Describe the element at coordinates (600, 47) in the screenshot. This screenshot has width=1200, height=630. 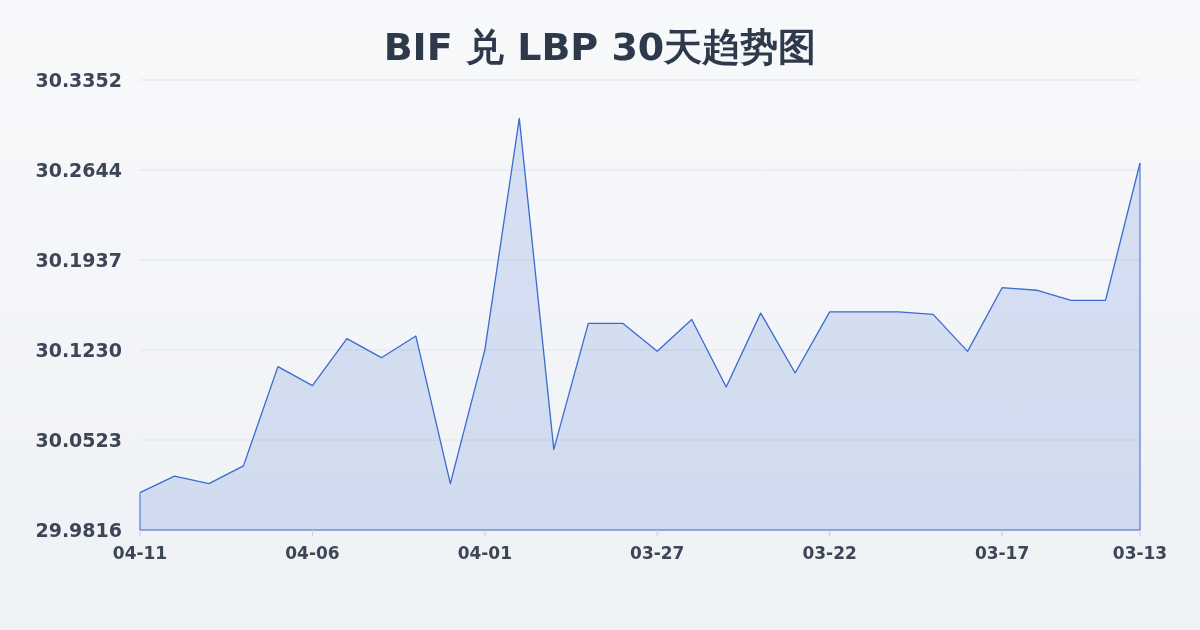
I see `chart-title: BIF 兑 LBP 30天趋势图` at that location.